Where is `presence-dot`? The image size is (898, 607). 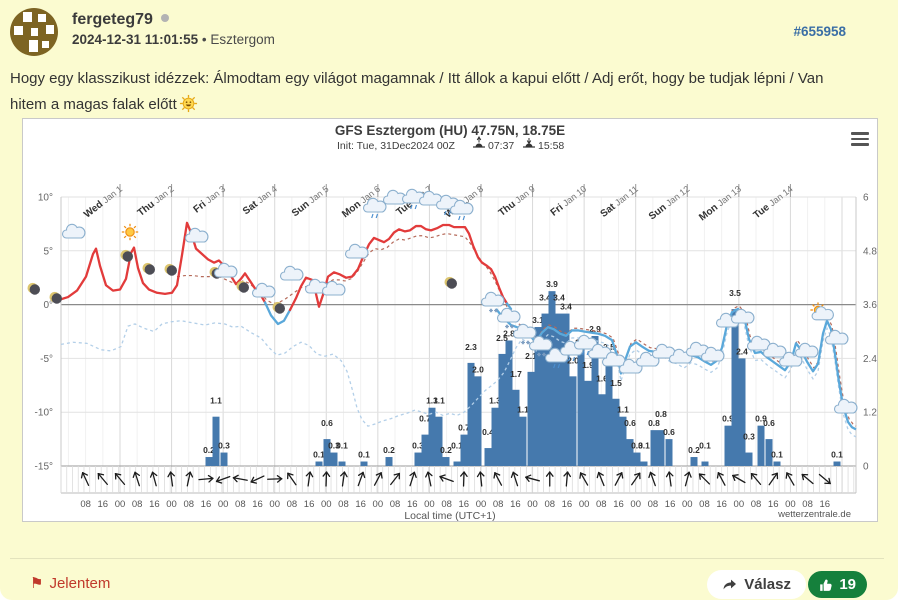 presence-dot is located at coordinates (164, 18).